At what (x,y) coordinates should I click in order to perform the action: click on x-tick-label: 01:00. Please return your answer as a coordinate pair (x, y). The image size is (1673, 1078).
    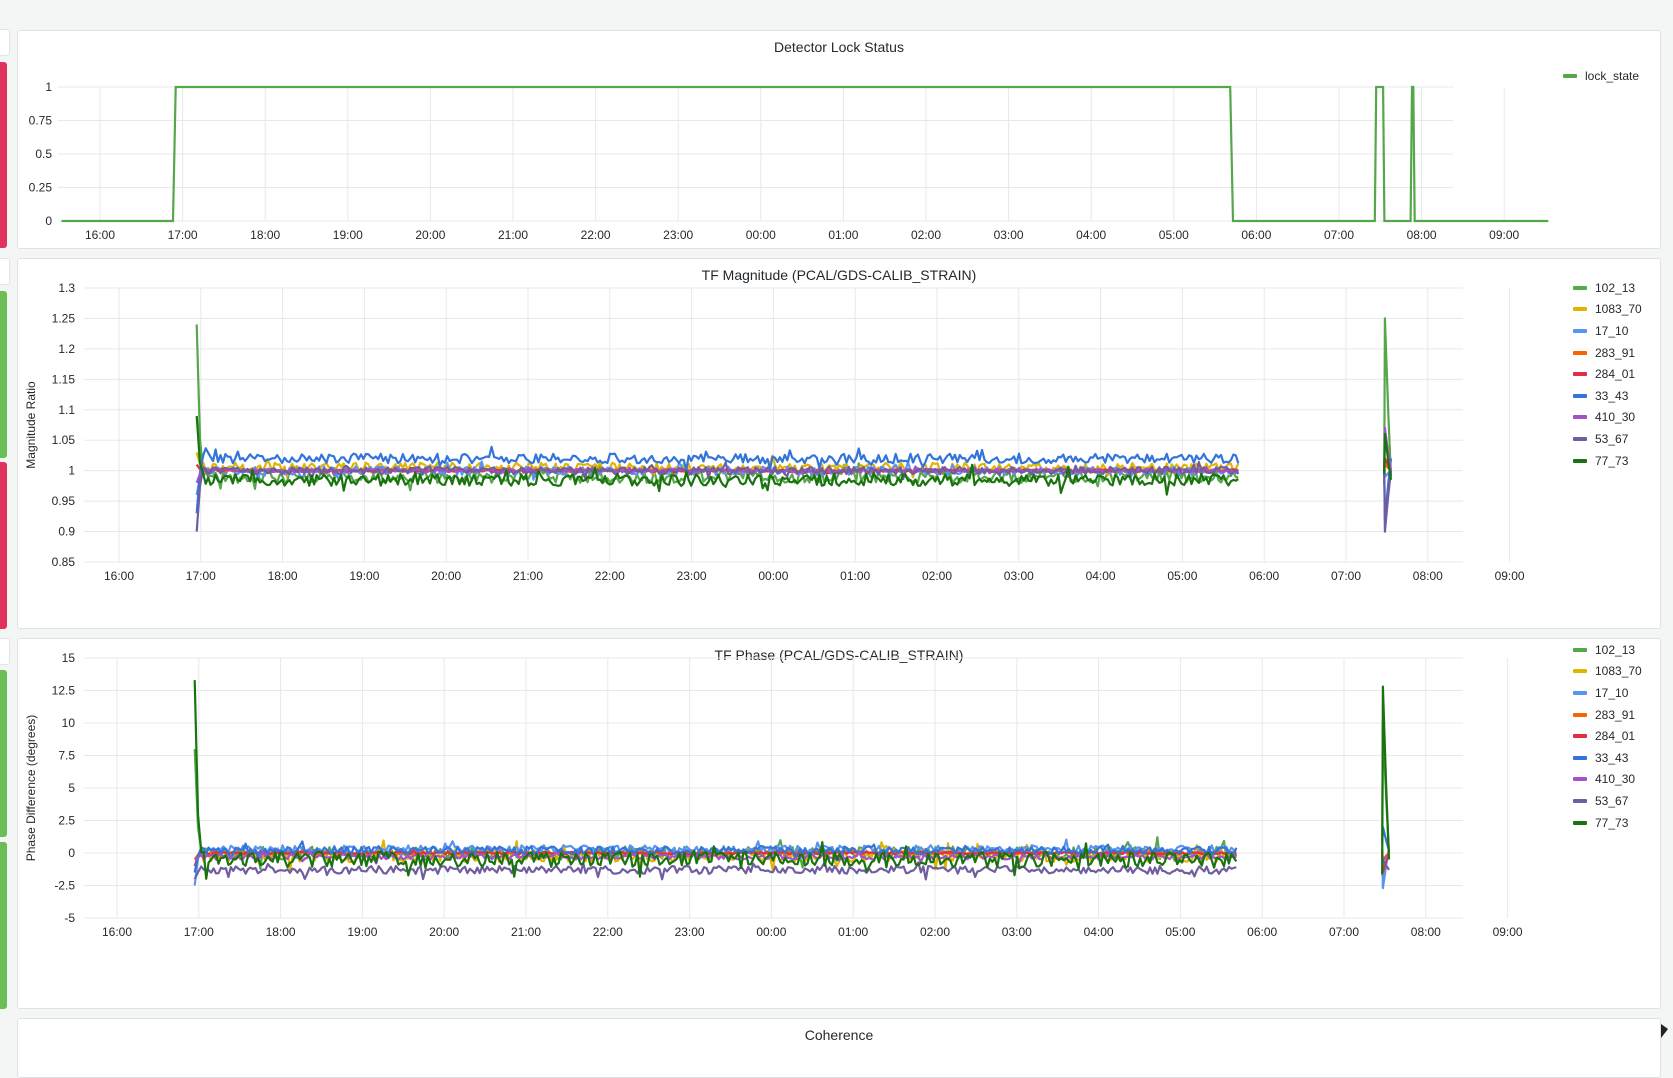
    Looking at the image, I should click on (853, 932).